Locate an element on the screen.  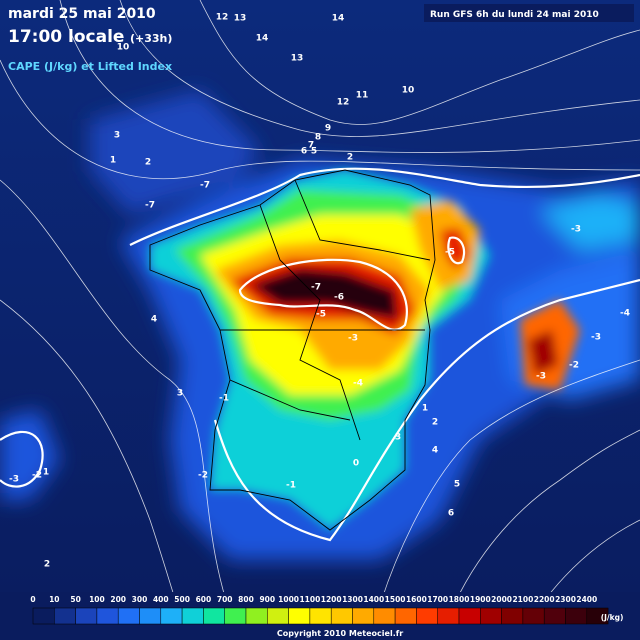
legend-label: 10 is located at coordinates (54, 599).